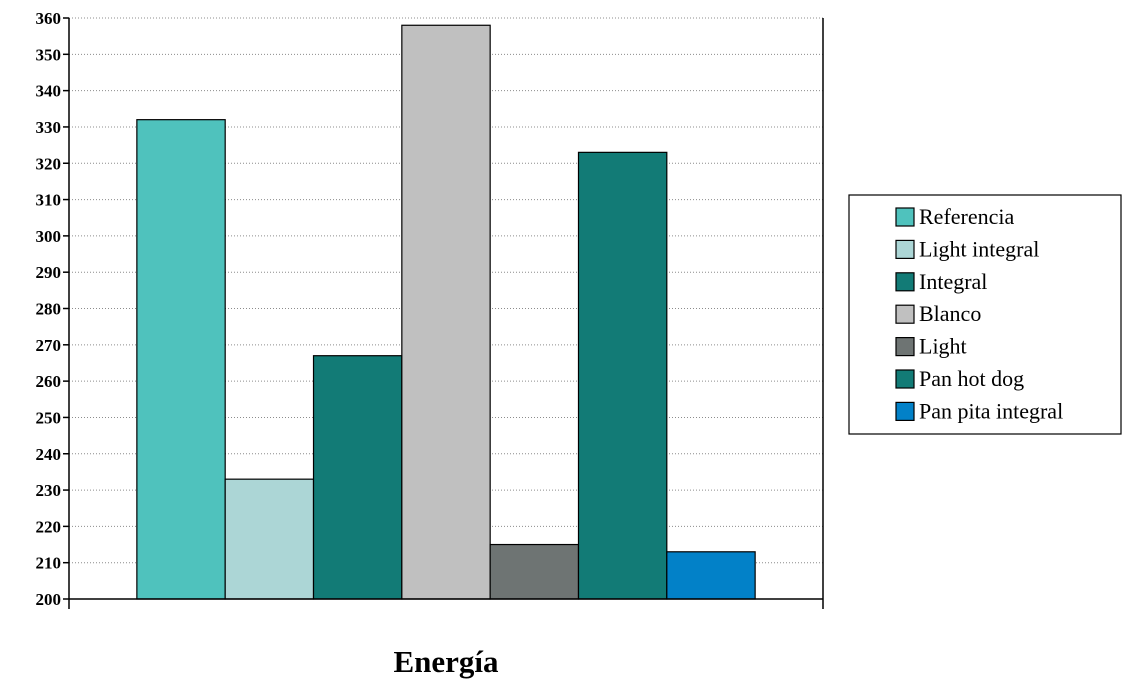 The image size is (1126, 679). Describe the element at coordinates (49, 54) in the screenshot. I see `y-tick-label: 350` at that location.